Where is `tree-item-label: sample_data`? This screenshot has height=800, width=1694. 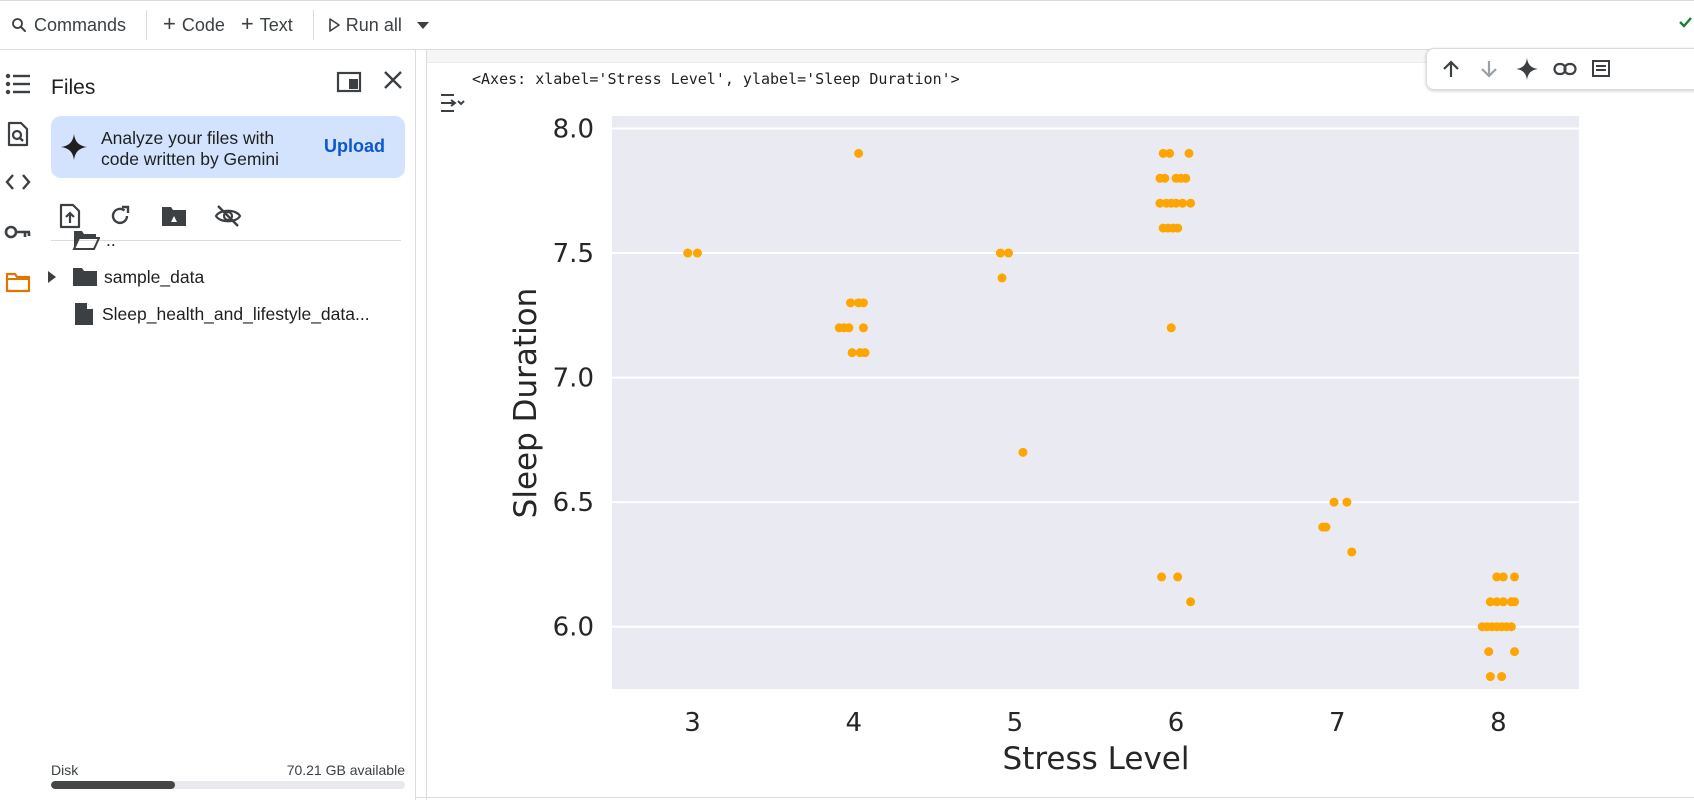 tree-item-label: sample_data is located at coordinates (154, 276).